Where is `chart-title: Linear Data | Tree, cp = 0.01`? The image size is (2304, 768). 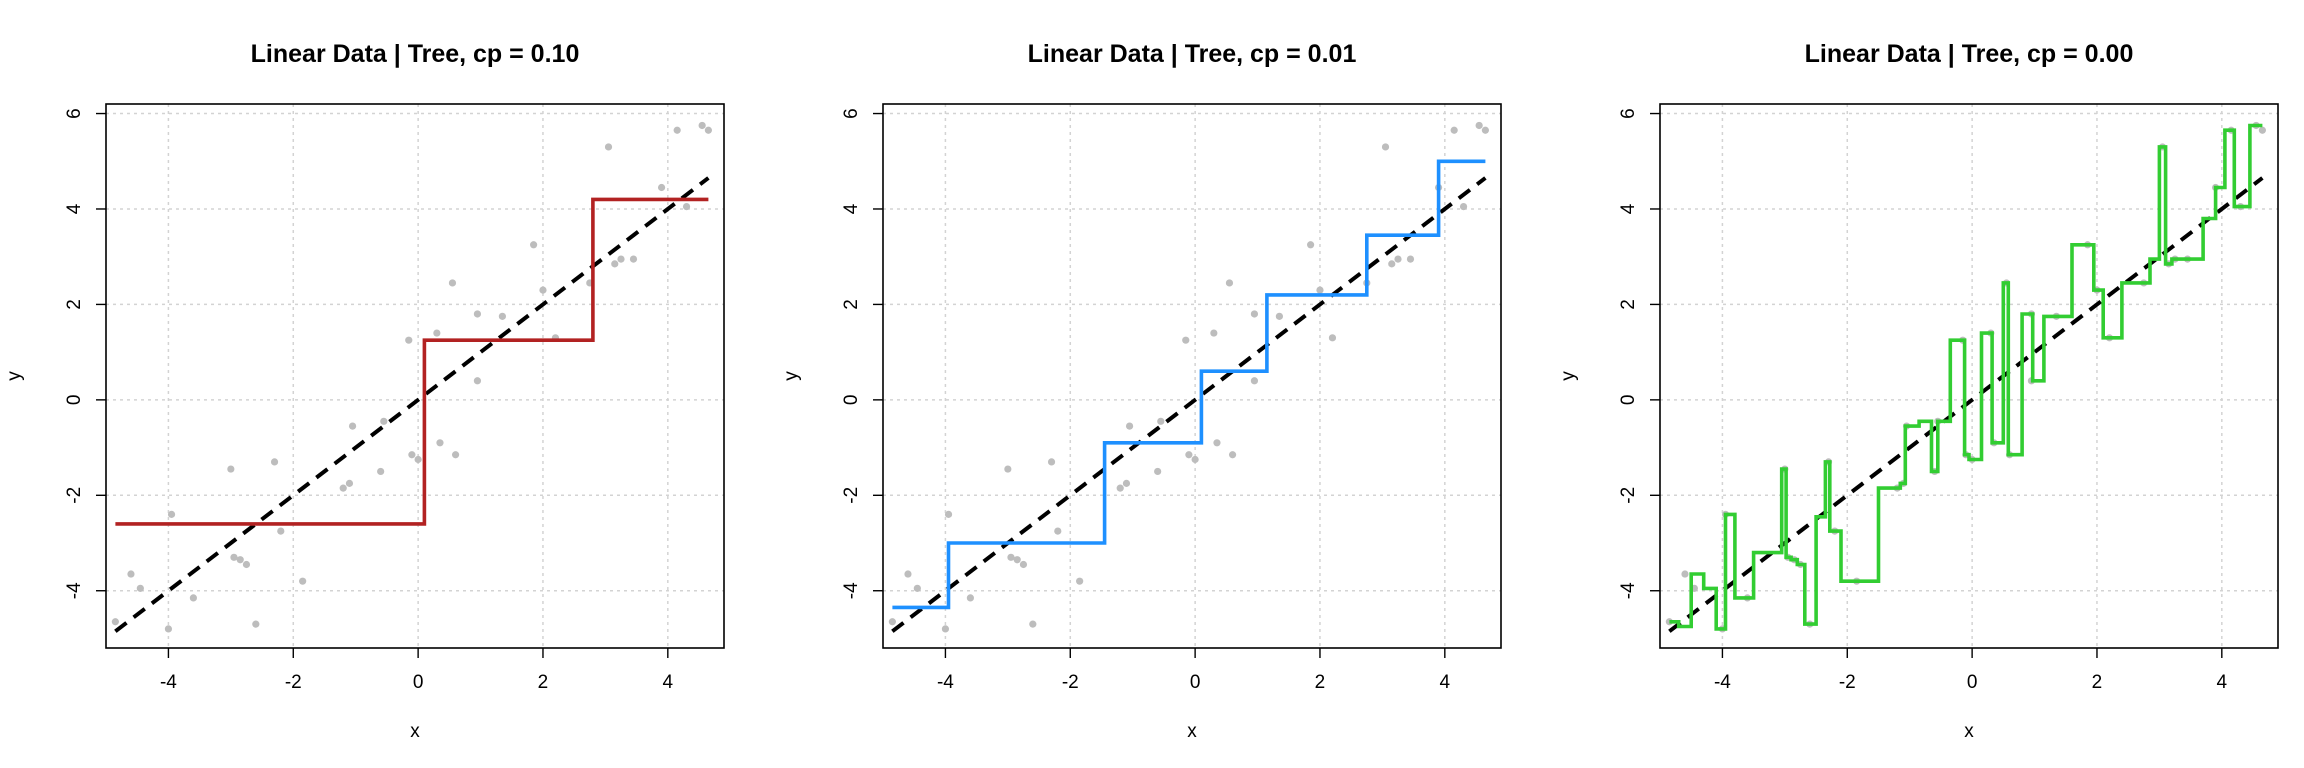 chart-title: Linear Data | Tree, cp = 0.01 is located at coordinates (1192, 54).